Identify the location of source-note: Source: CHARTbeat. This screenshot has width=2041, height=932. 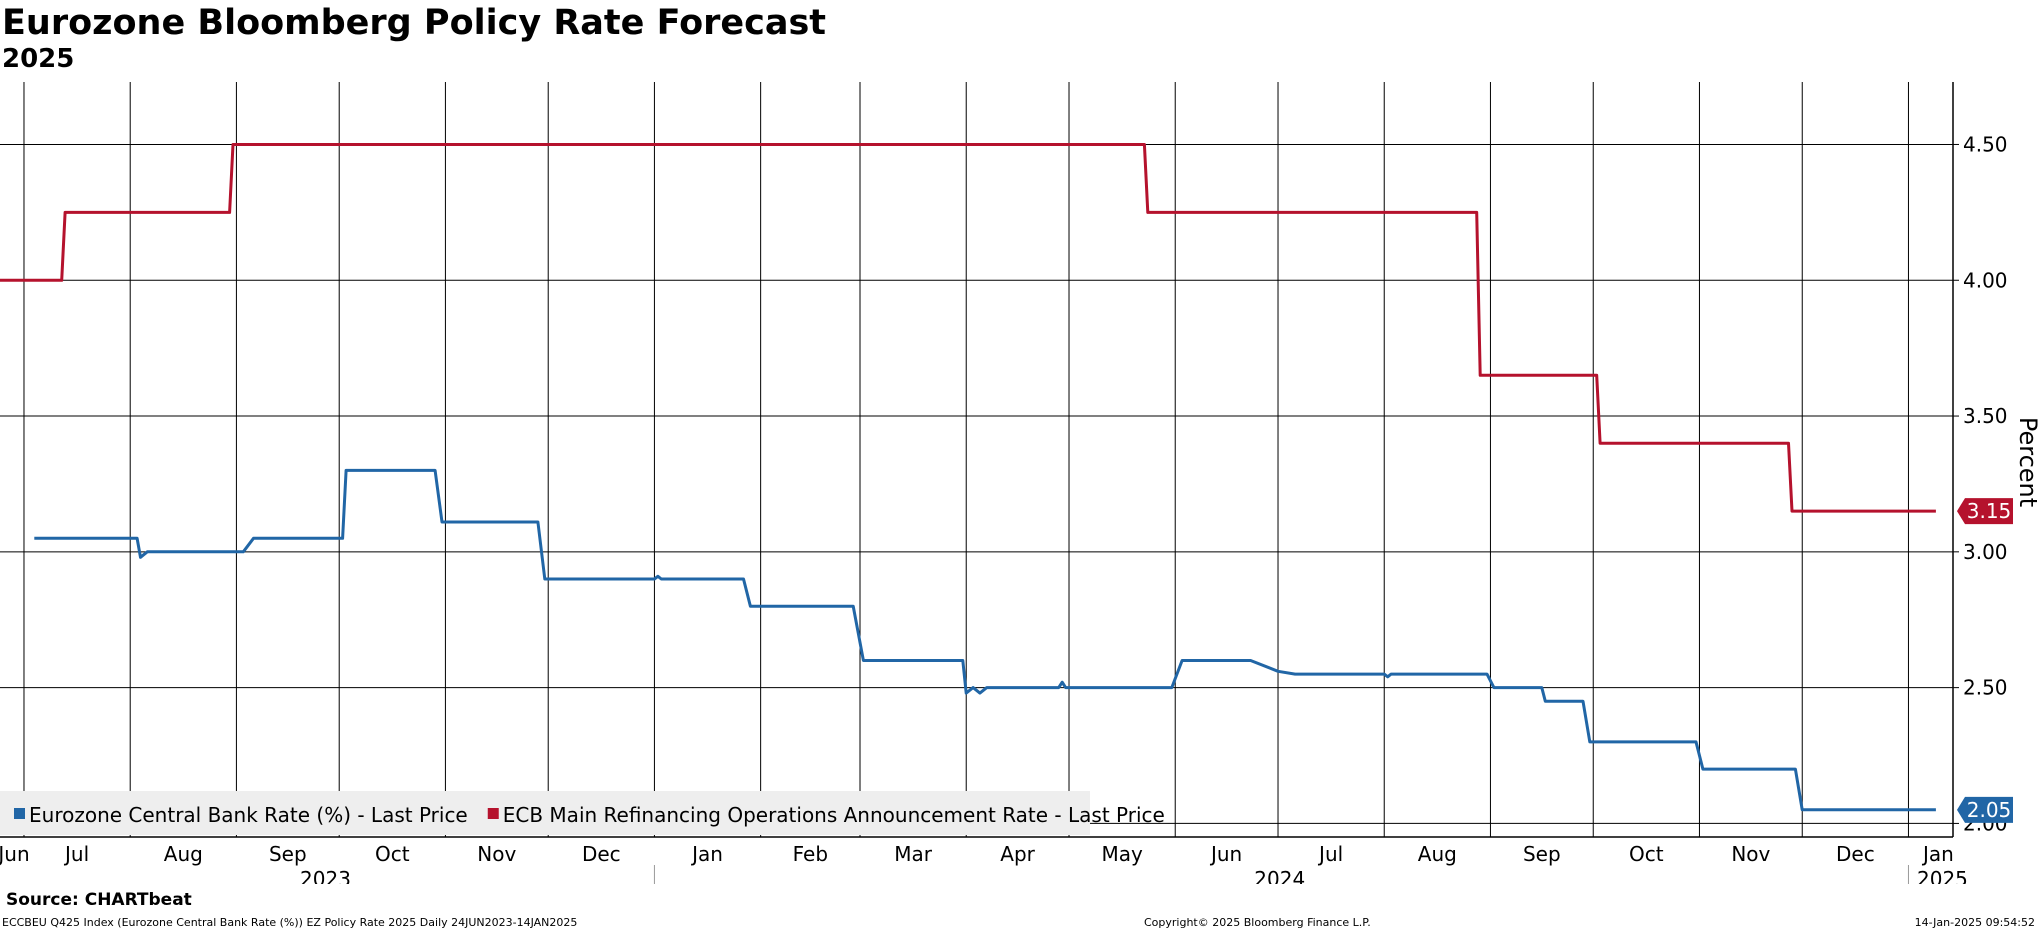
(99, 900).